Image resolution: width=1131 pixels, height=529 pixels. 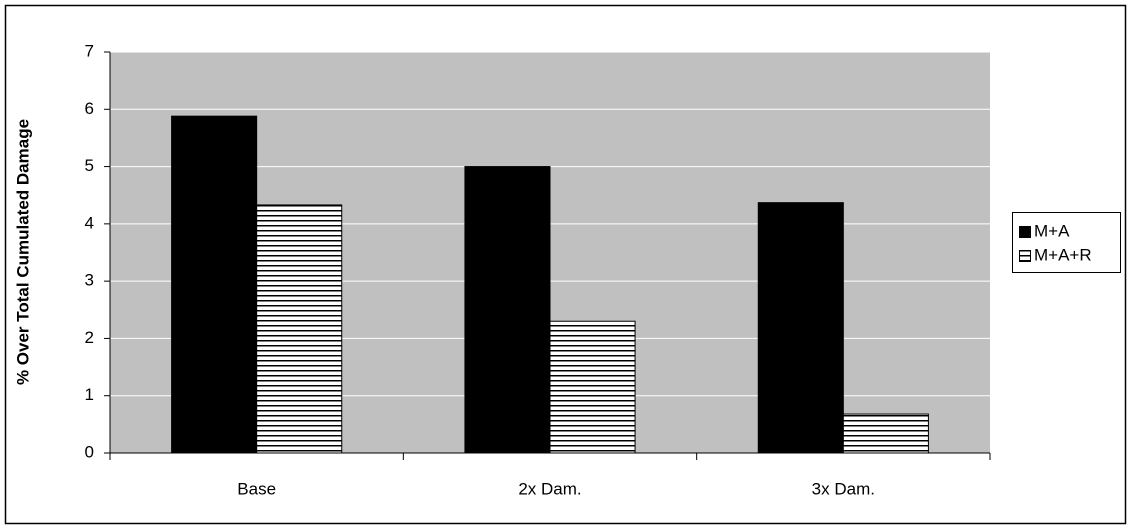 What do you see at coordinates (89, 222) in the screenshot?
I see `y-tick-label: 4` at bounding box center [89, 222].